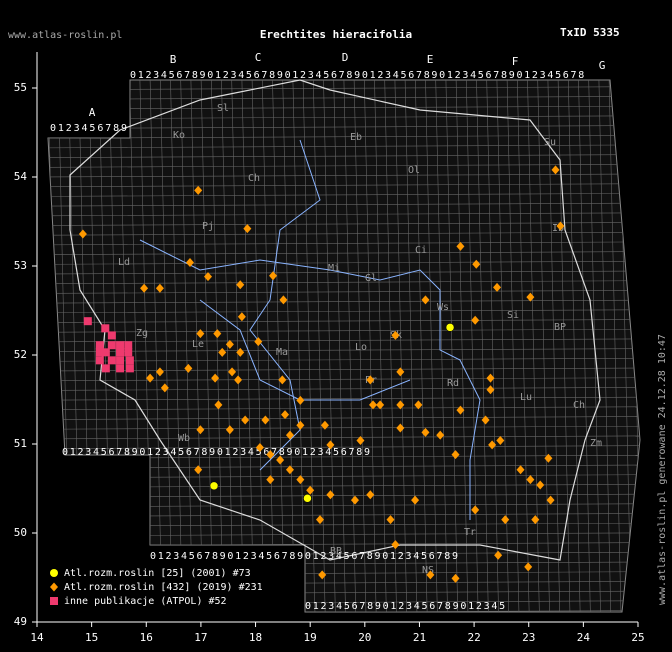 Image resolution: width=672 pixels, height=652 pixels. I want to click on region-code: Le, so click(198, 344).